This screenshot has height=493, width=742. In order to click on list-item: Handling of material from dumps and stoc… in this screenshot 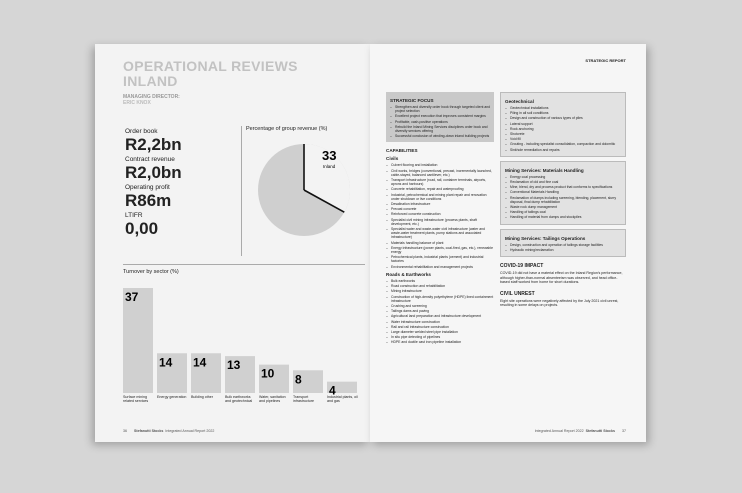, I will do `click(563, 217)`.